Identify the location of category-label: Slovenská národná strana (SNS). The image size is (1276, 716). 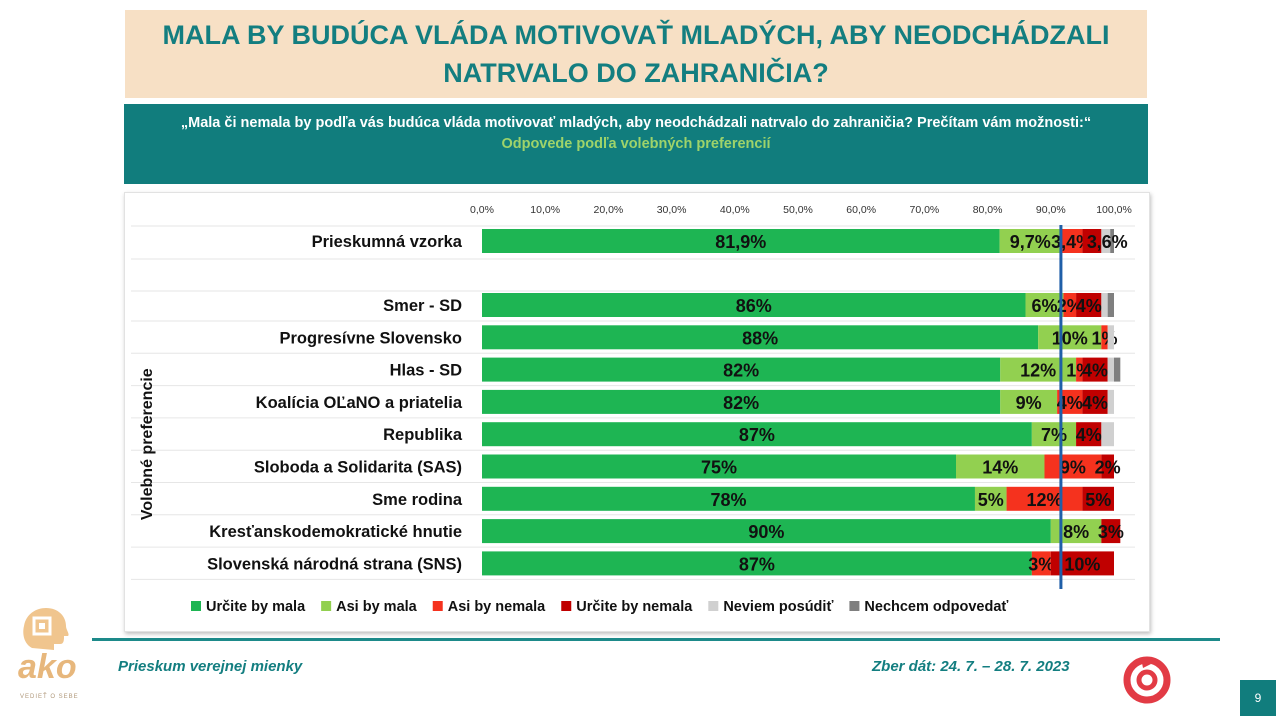
(334, 564).